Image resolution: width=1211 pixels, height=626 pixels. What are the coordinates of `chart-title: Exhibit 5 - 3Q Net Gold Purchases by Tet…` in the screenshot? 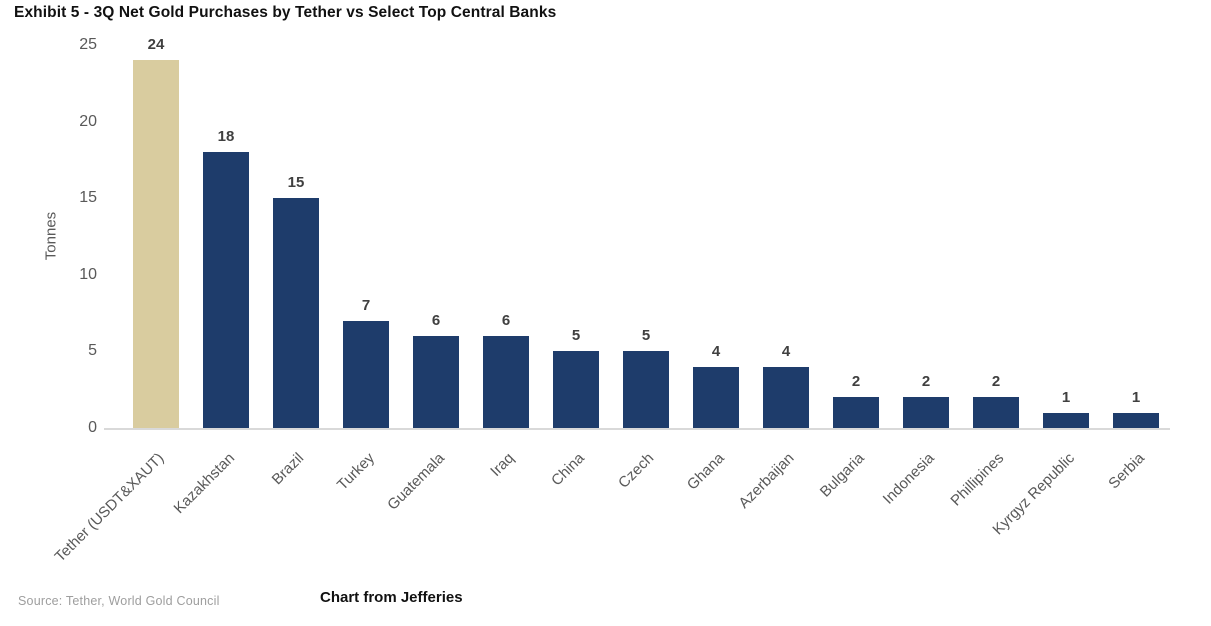 It's located at (285, 12).